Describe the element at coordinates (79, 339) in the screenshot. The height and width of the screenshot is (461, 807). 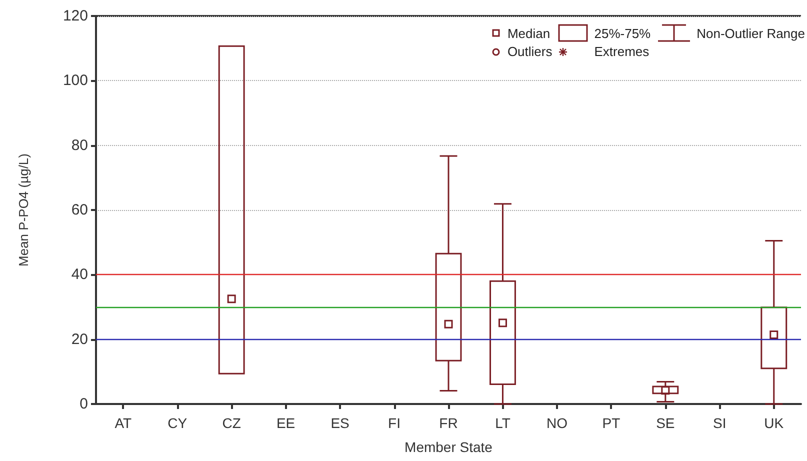
I see `y-tick-label: 20` at that location.